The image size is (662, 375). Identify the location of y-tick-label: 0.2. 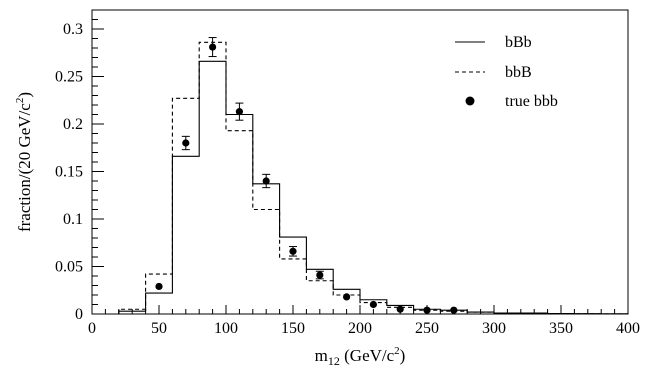
(73, 124).